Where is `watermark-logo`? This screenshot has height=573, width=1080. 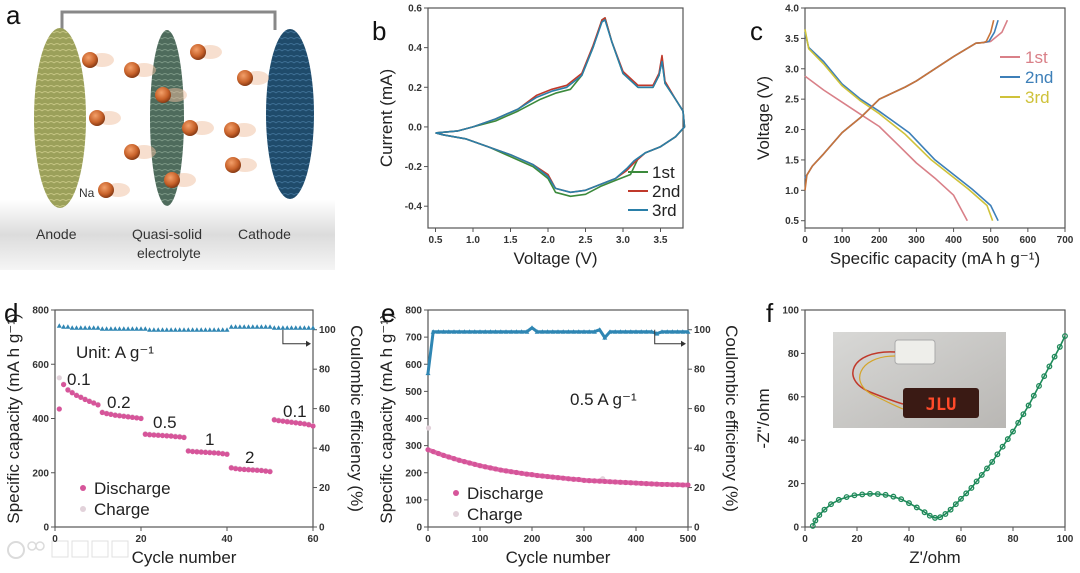 watermark-logo is located at coordinates (68, 549).